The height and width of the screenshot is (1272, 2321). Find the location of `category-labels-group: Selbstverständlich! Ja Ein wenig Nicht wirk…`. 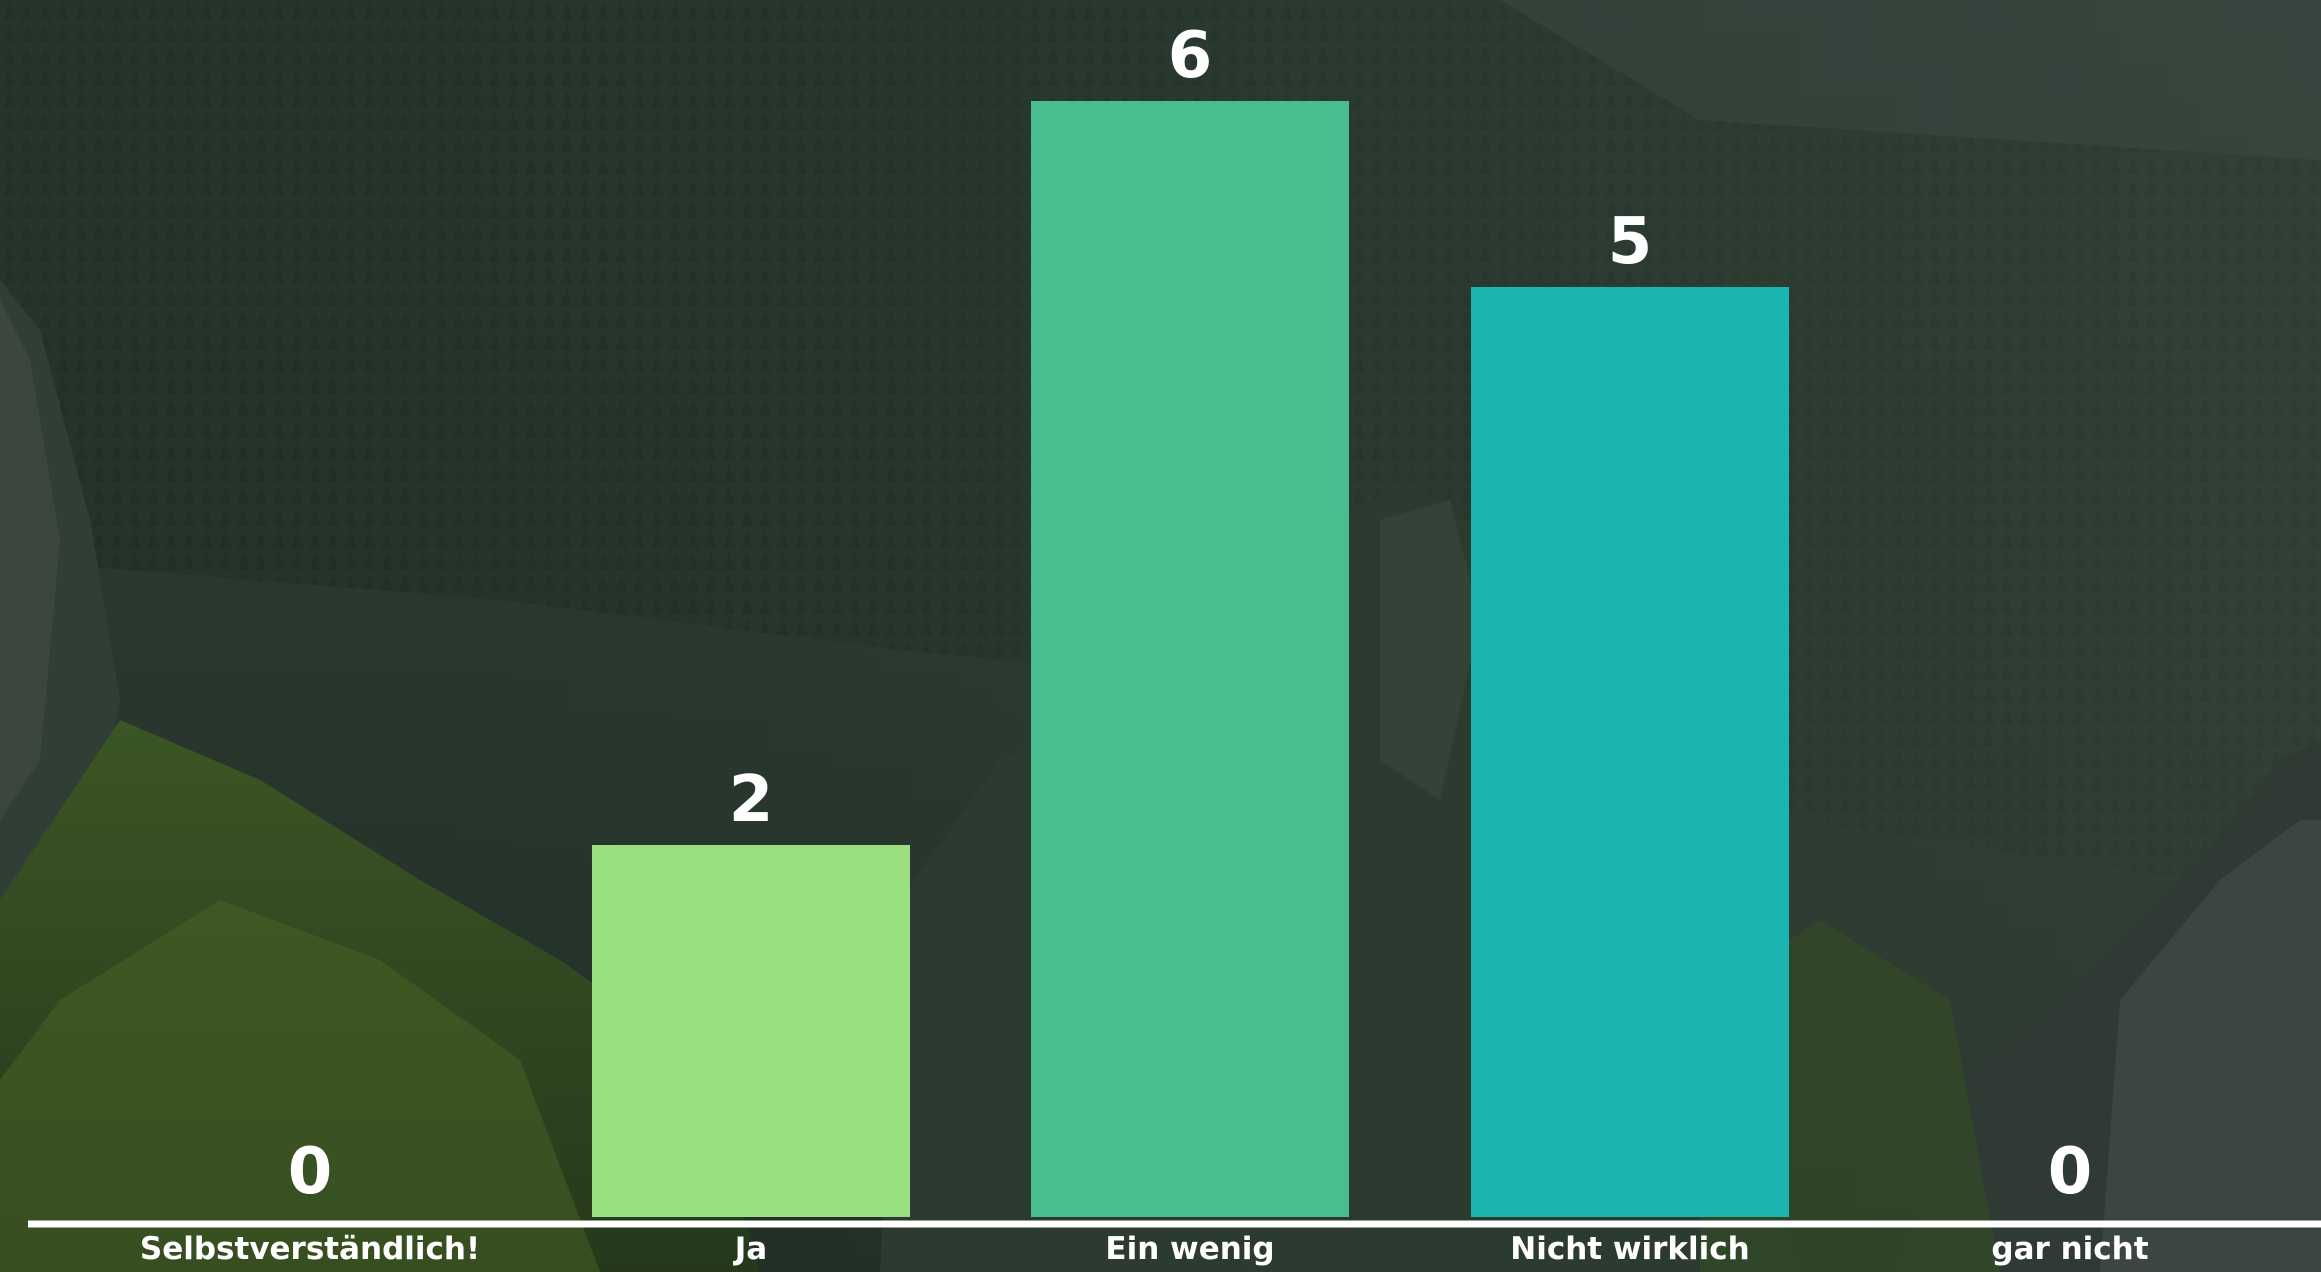

category-labels-group: Selbstverständlich! Ja Ein wenig Nicht wirk… is located at coordinates (1144, 1249).